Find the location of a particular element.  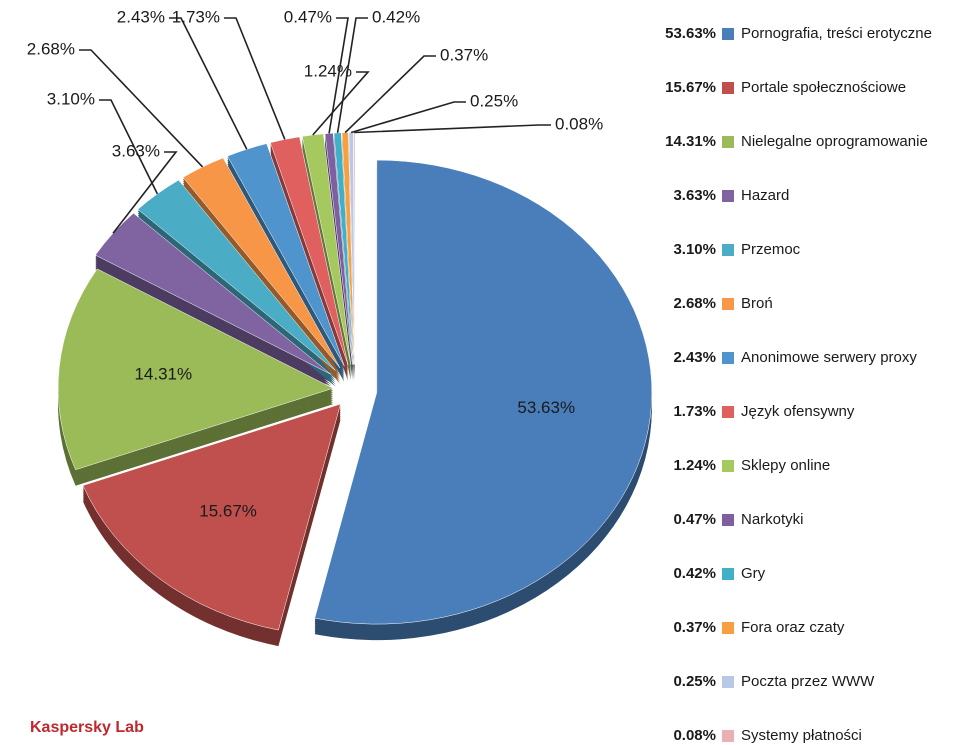

legend-label: Narkotyki is located at coordinates (772, 519).